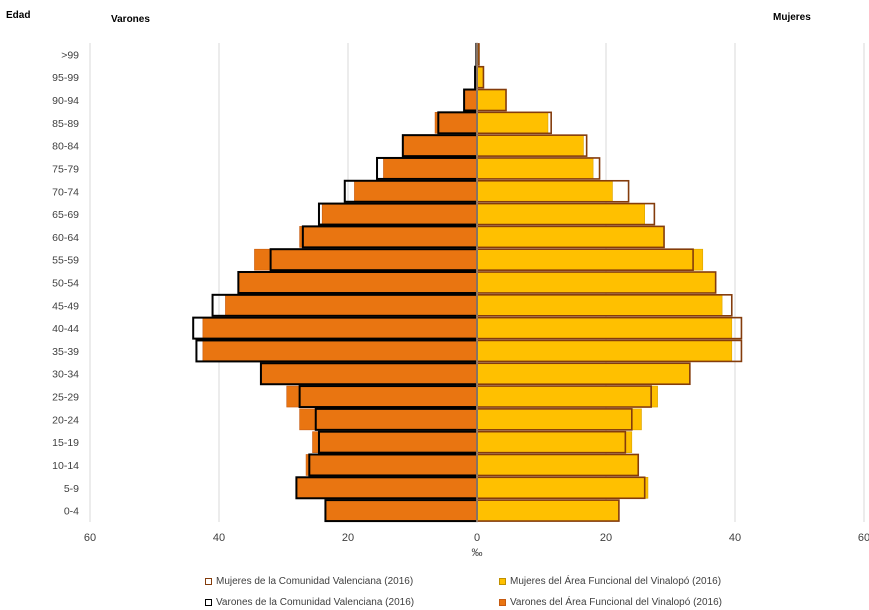  Describe the element at coordinates (65, 192) in the screenshot. I see `age-group-label: 70-74` at that location.